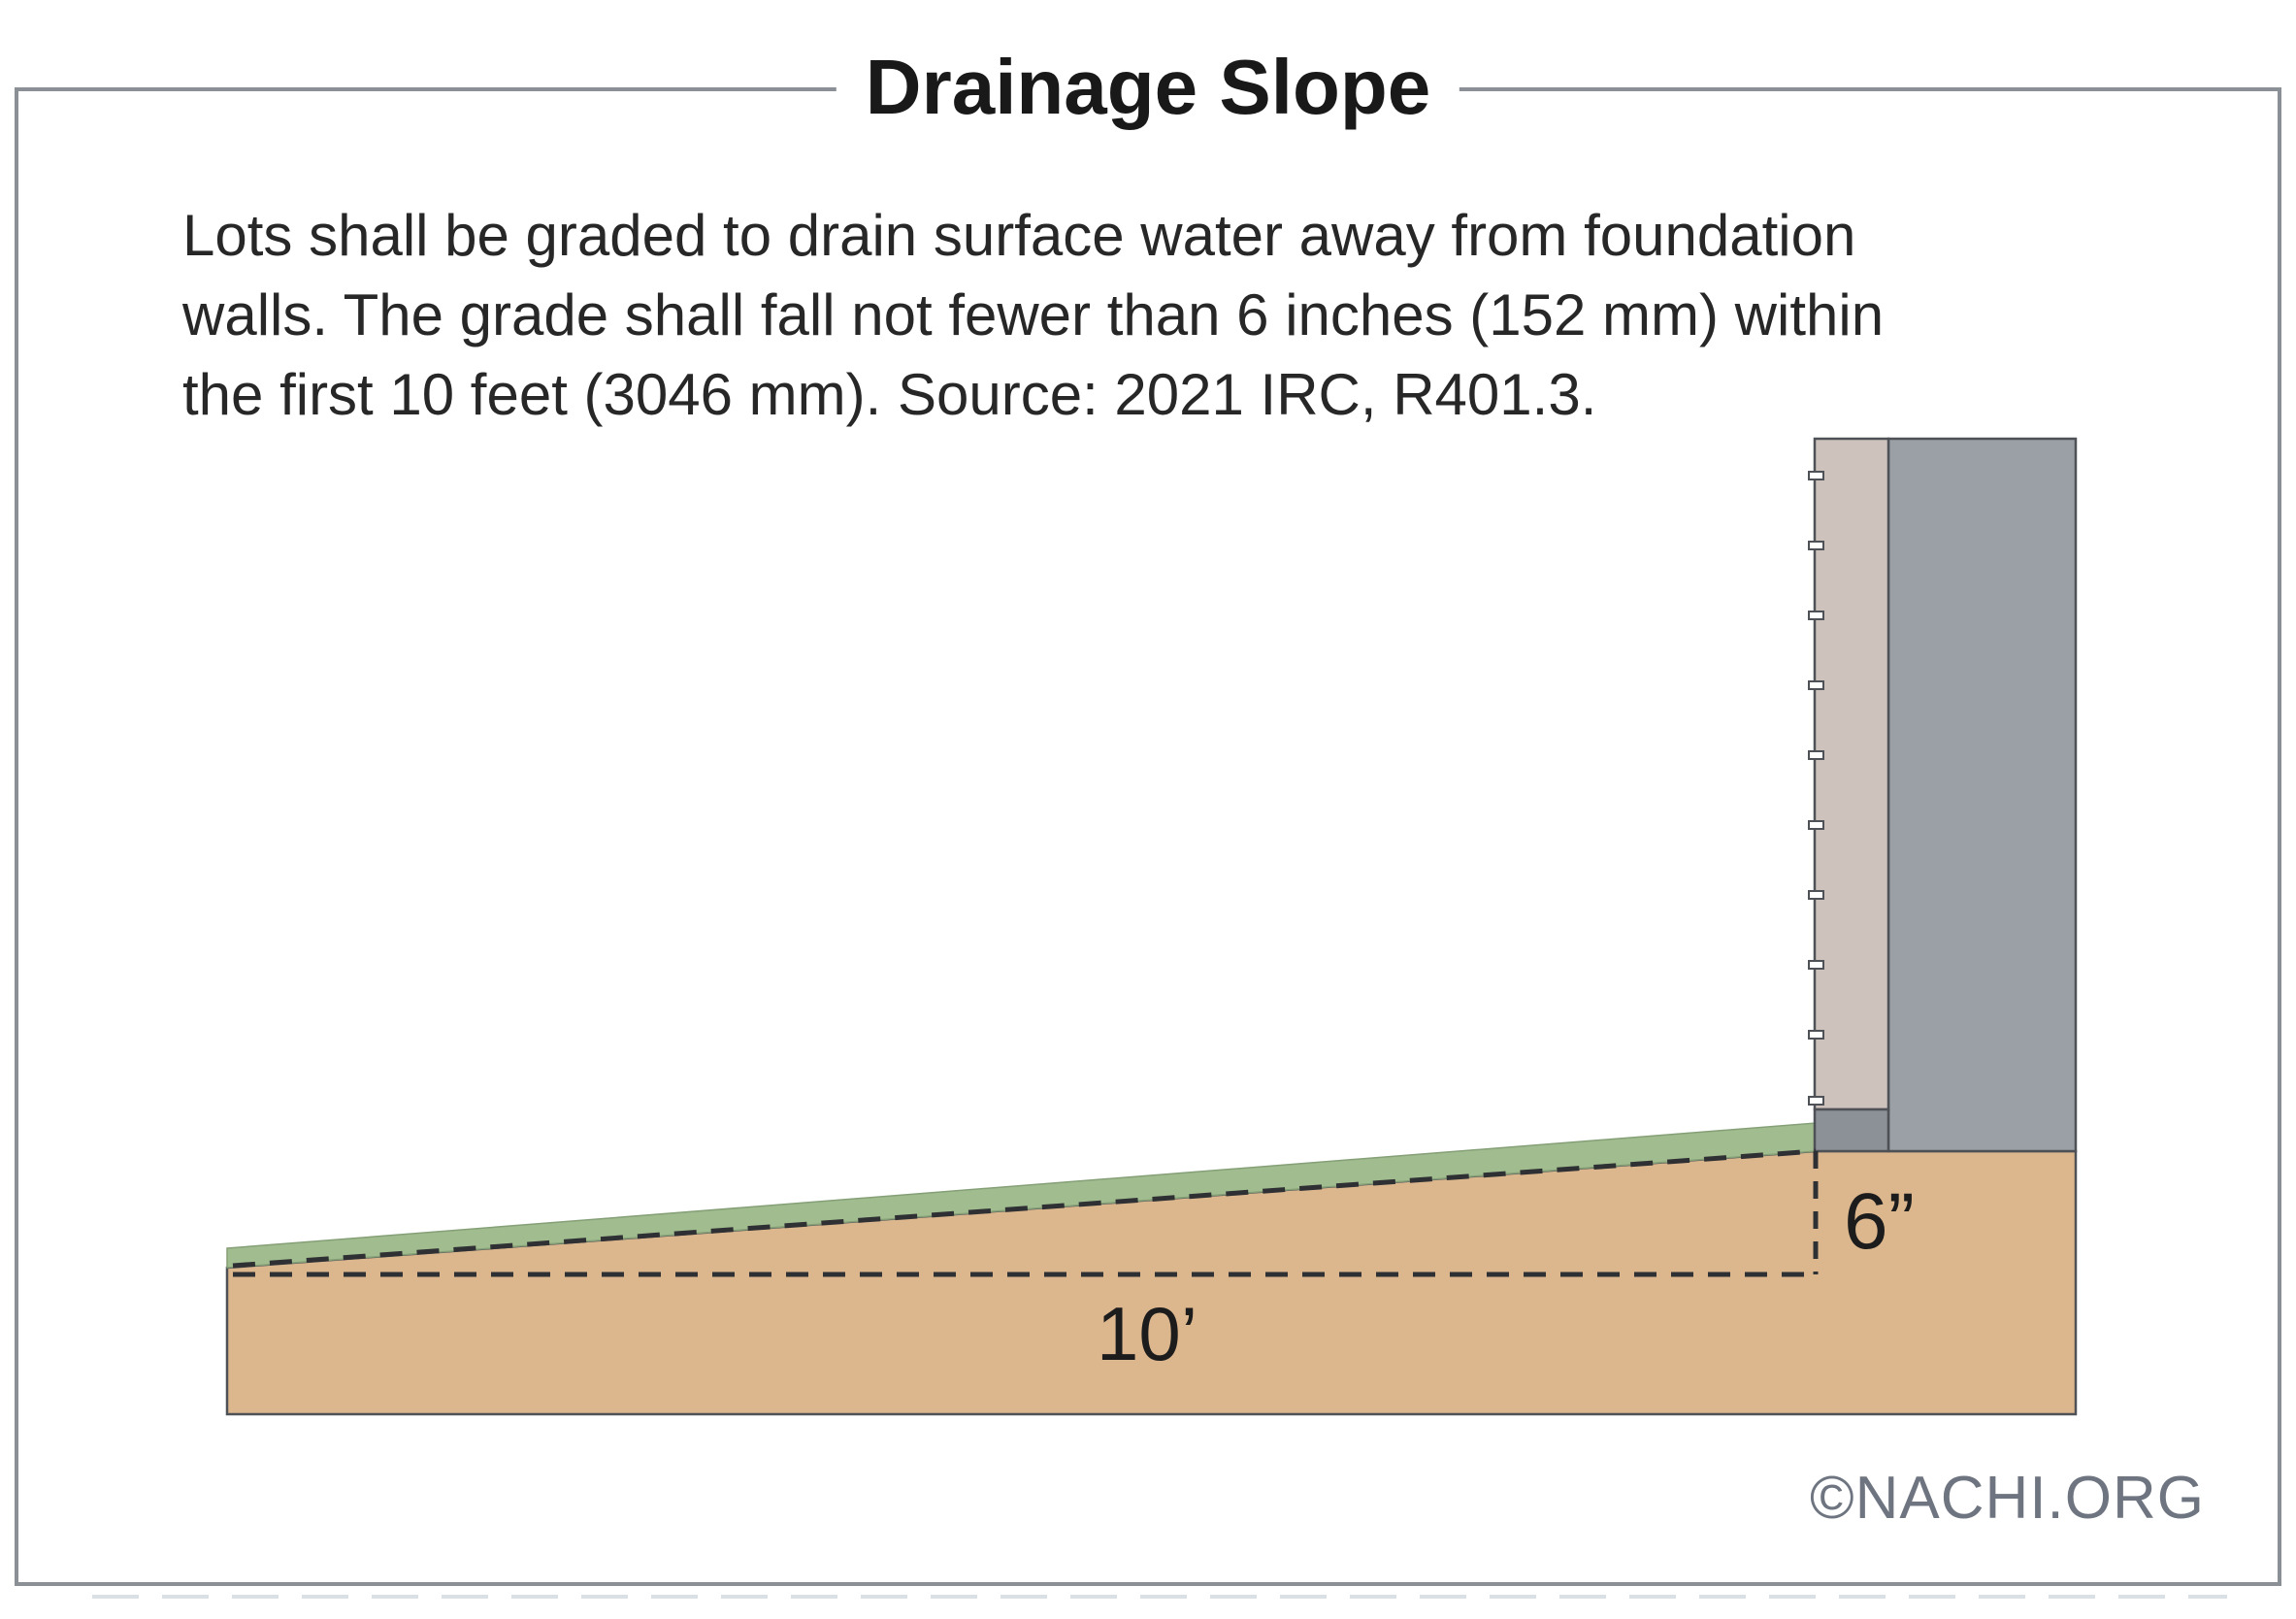 Image resolution: width=2296 pixels, height=1619 pixels. Describe the element at coordinates (1879, 1221) in the screenshot. I see `vertical-drop-label: 6”` at that location.